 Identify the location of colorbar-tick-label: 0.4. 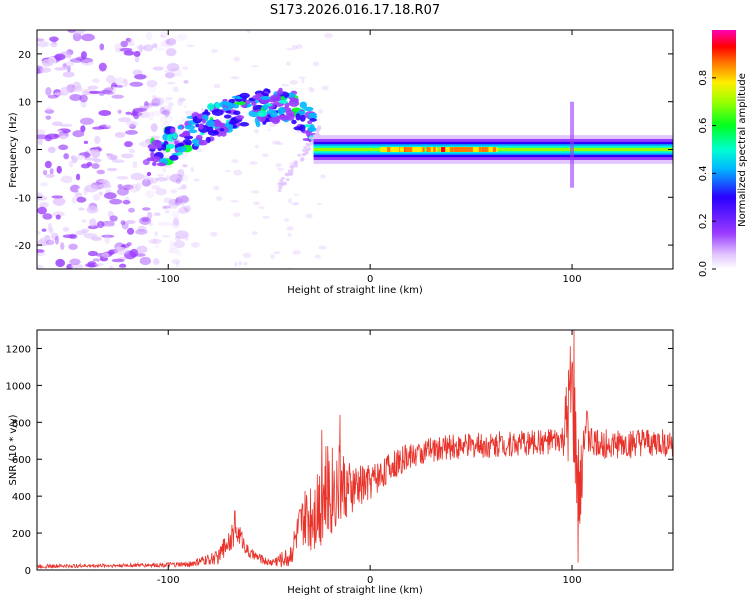
(703, 173).